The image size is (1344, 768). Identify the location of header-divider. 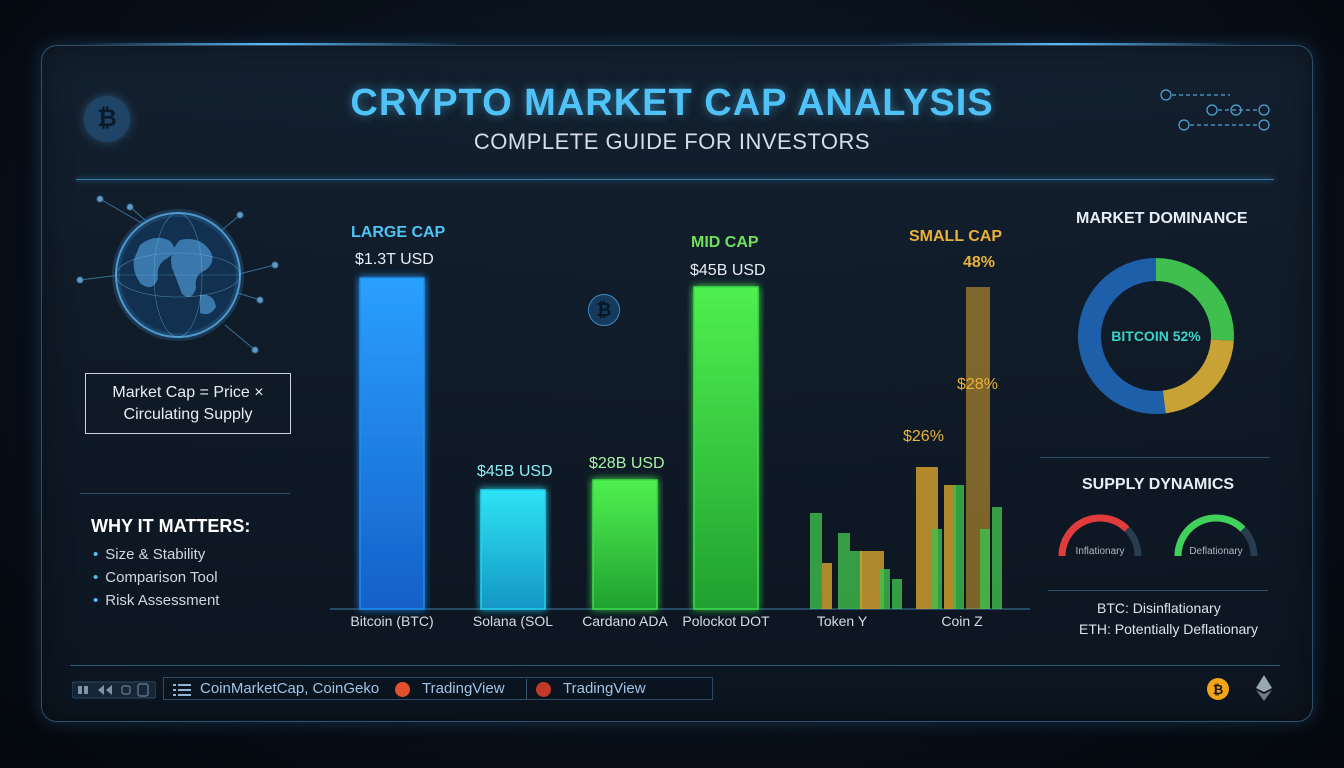
(675, 179).